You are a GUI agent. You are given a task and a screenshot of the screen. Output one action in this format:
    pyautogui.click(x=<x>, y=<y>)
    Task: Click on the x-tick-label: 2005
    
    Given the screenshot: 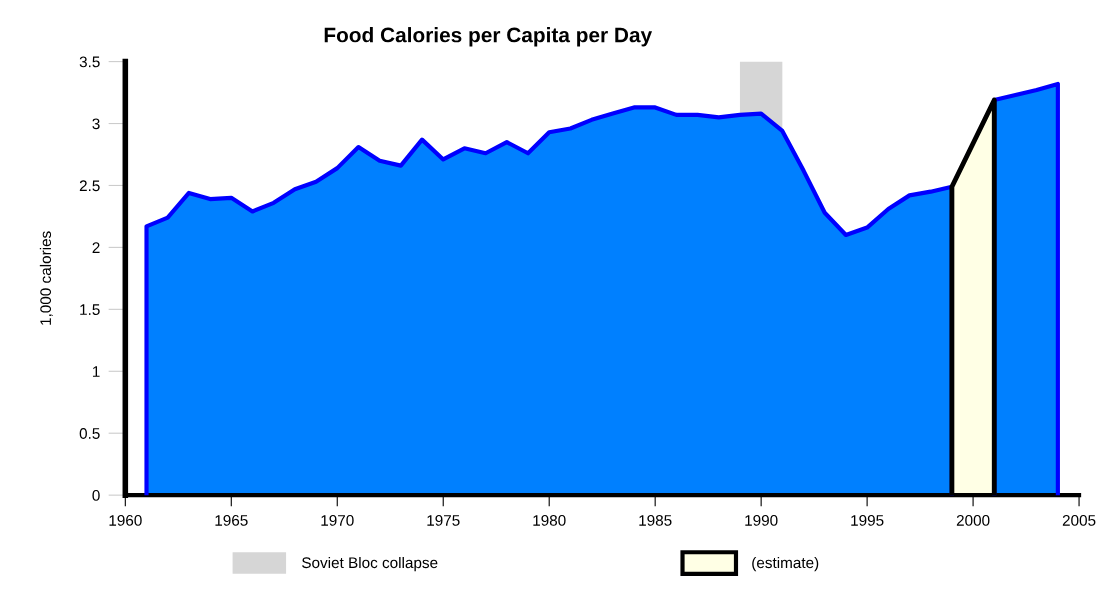 What is the action you would take?
    pyautogui.click(x=1079, y=520)
    